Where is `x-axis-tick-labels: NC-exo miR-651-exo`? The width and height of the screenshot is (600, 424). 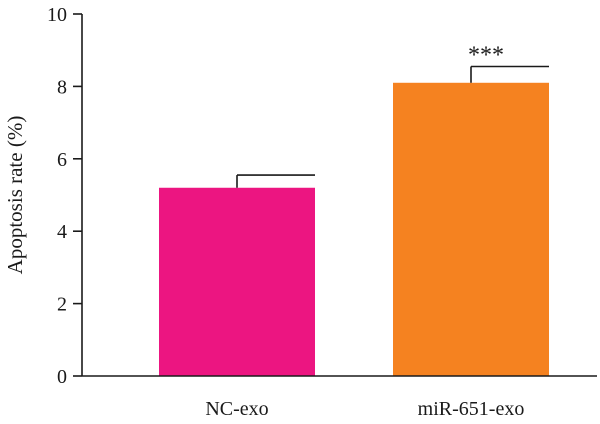 x-axis-tick-labels: NC-exo miR-651-exo is located at coordinates (364, 409).